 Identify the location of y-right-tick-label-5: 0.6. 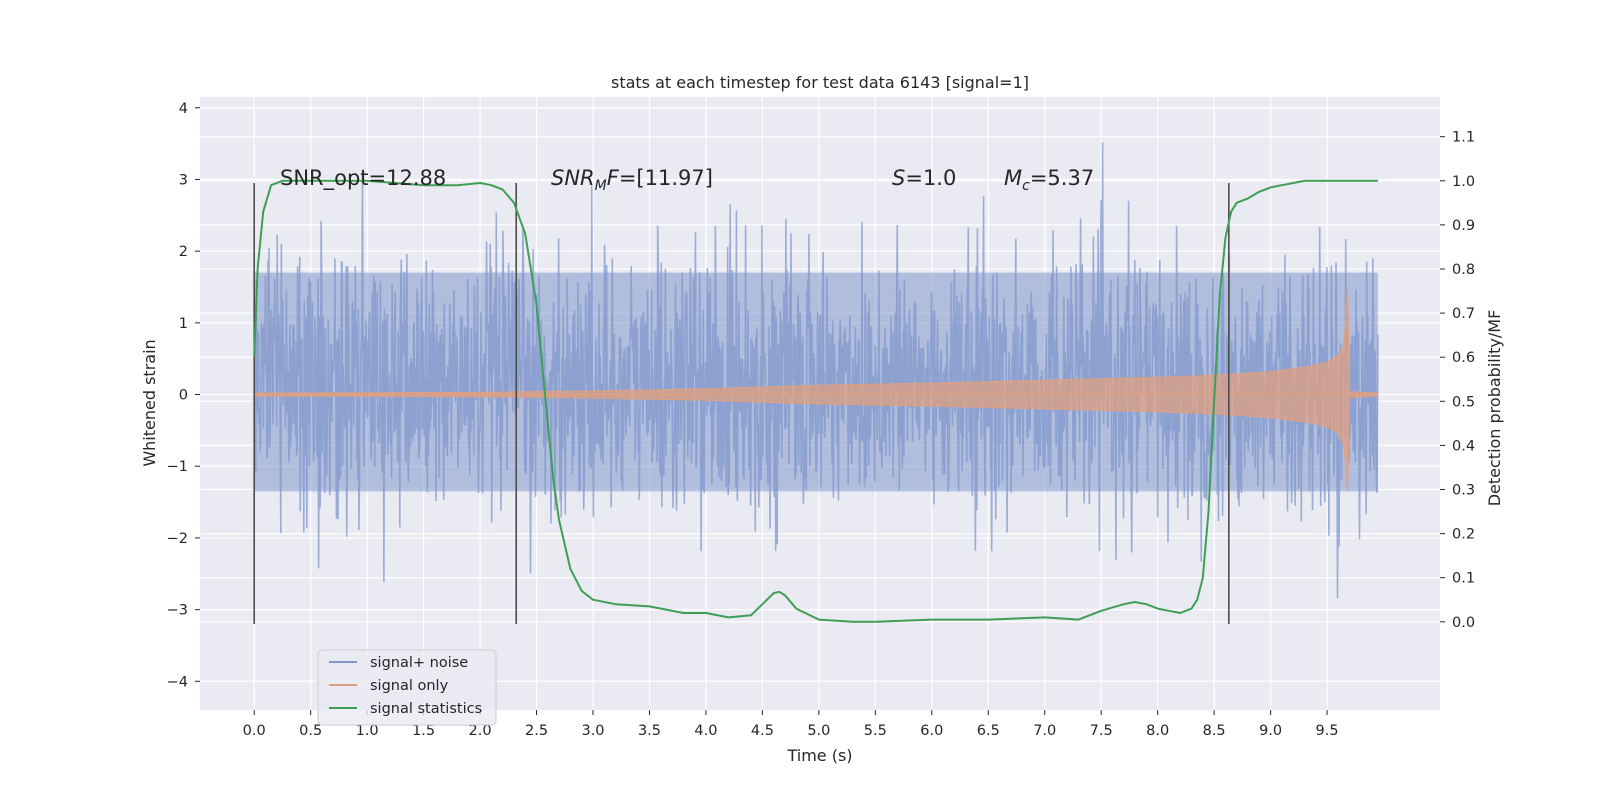
(1463, 358).